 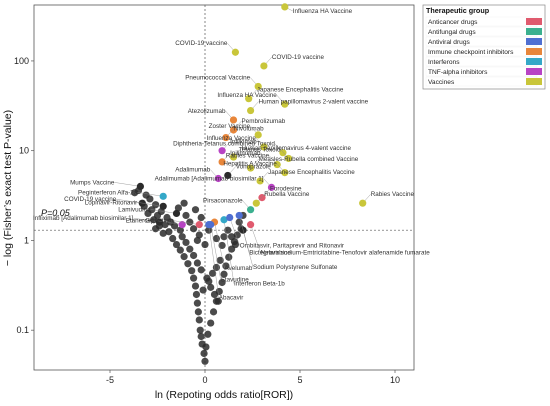 I want to click on point-label: Rubella Vaccine, so click(x=287, y=194).